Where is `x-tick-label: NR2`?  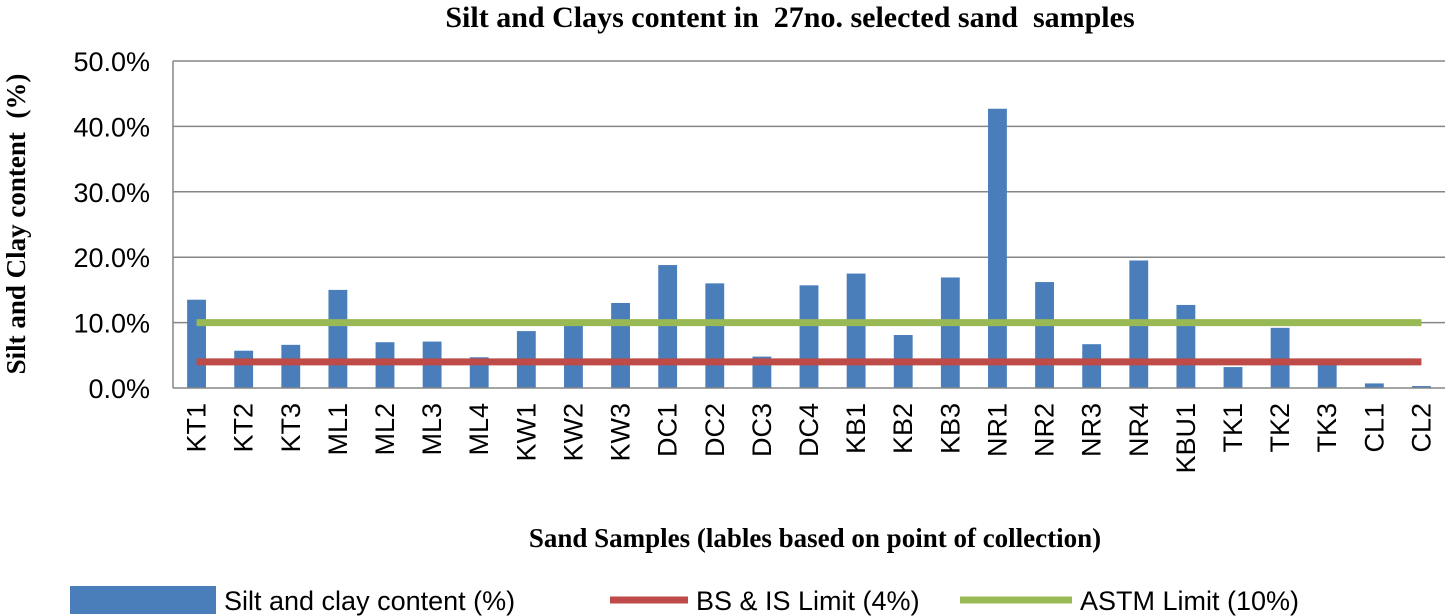 x-tick-label: NR2 is located at coordinates (1045, 430).